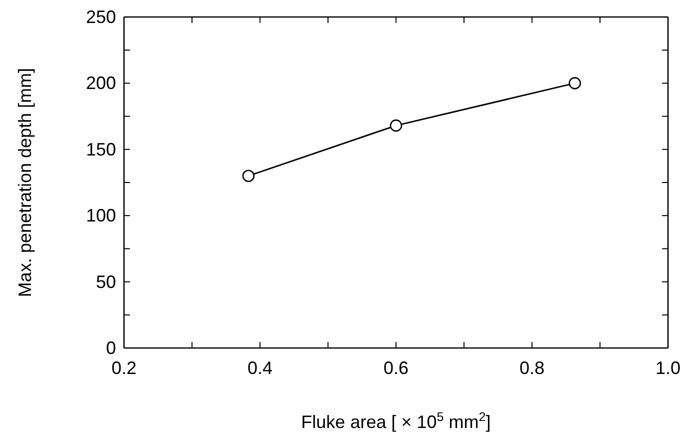 The height and width of the screenshot is (436, 696). Describe the element at coordinates (532, 368) in the screenshot. I see `x-tick-label: 0.8` at that location.